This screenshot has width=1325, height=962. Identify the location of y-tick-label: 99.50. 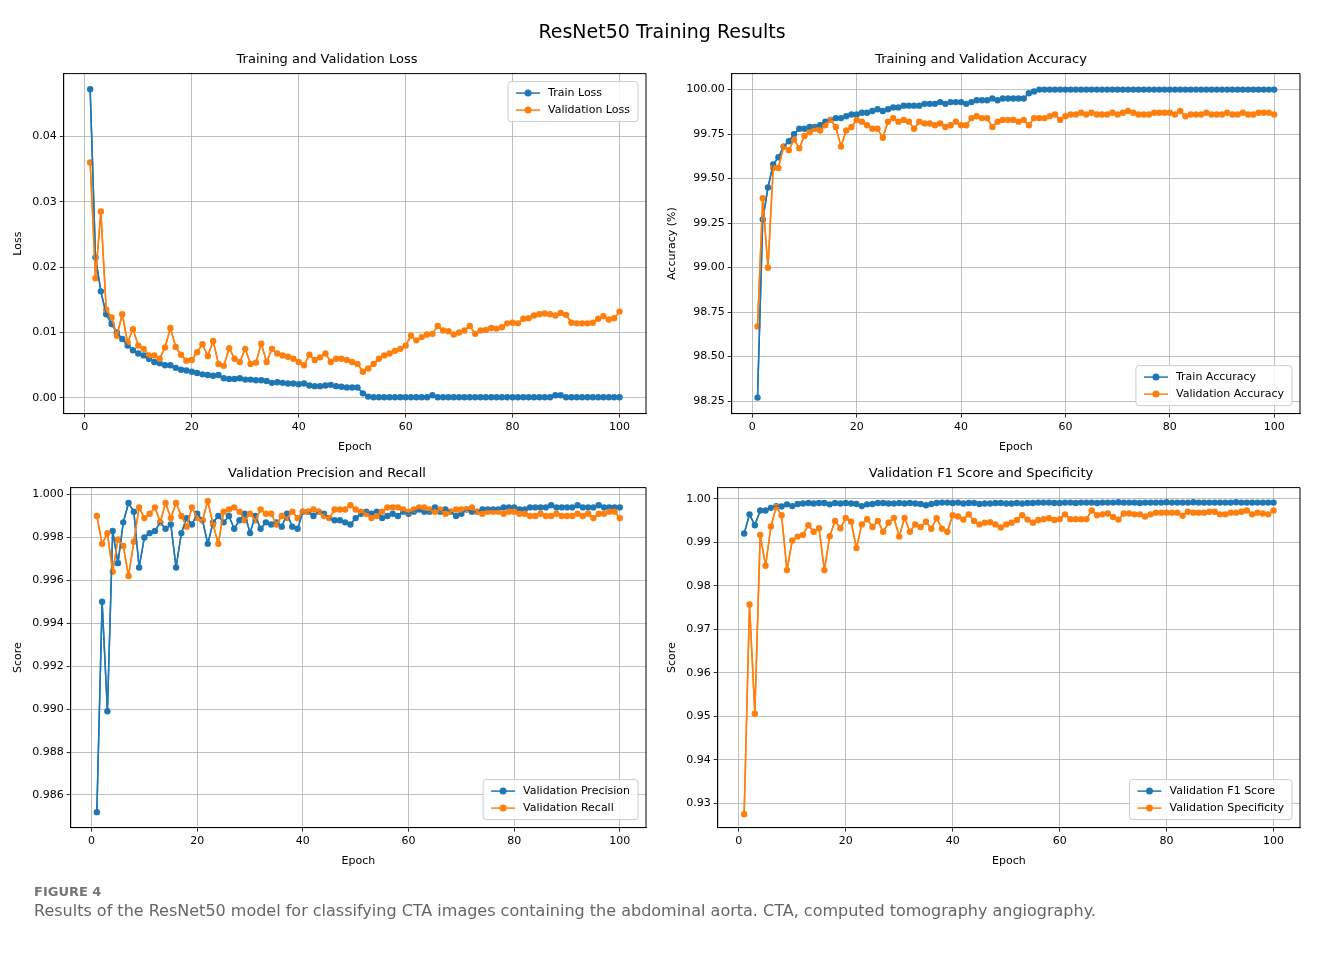
(709, 178).